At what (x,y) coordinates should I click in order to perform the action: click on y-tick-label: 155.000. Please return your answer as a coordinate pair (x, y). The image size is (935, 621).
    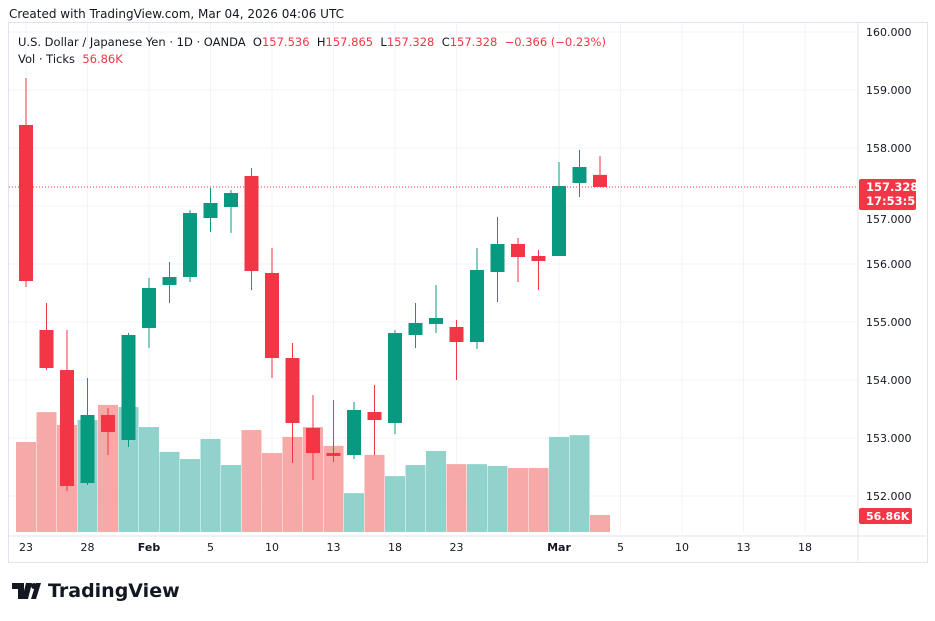
    Looking at the image, I should click on (889, 322).